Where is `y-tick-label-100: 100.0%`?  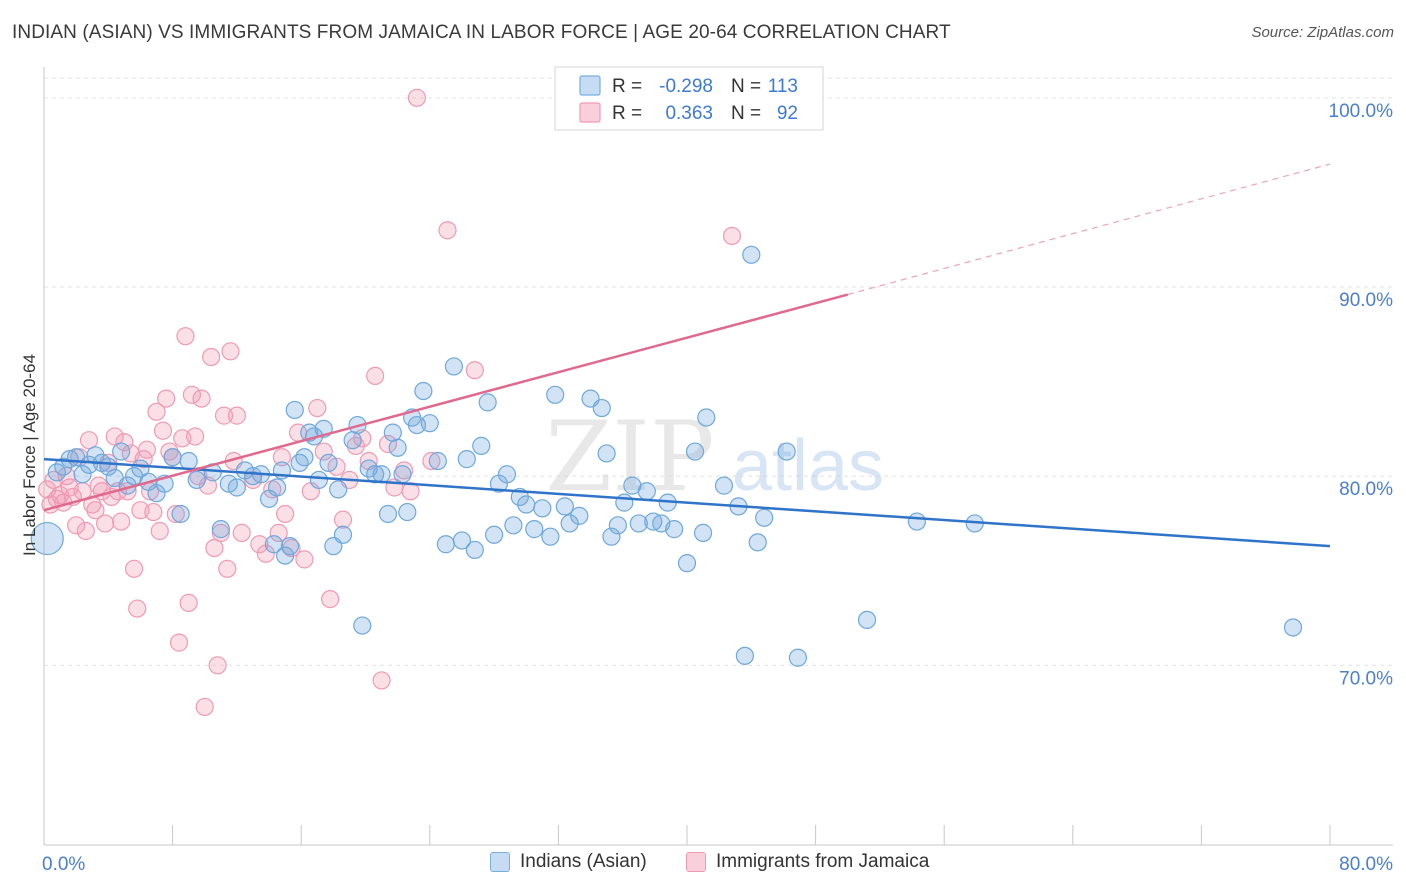 y-tick-label-100: 100.0% is located at coordinates (1361, 111).